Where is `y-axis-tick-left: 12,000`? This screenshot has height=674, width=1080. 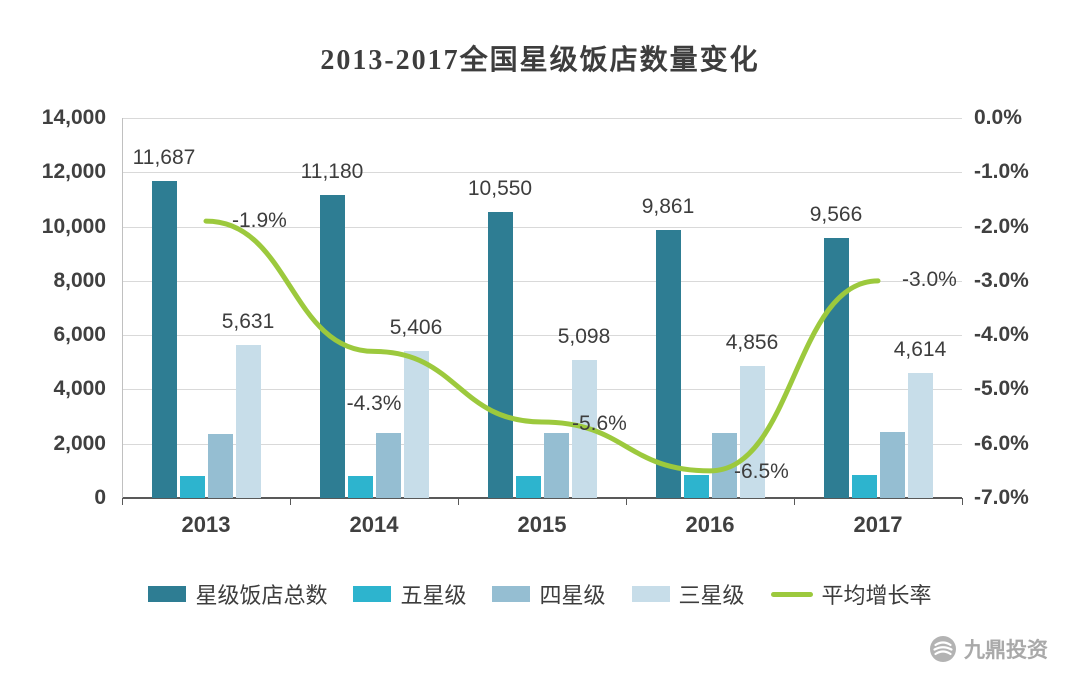 y-axis-tick-left: 12,000 is located at coordinates (73, 172).